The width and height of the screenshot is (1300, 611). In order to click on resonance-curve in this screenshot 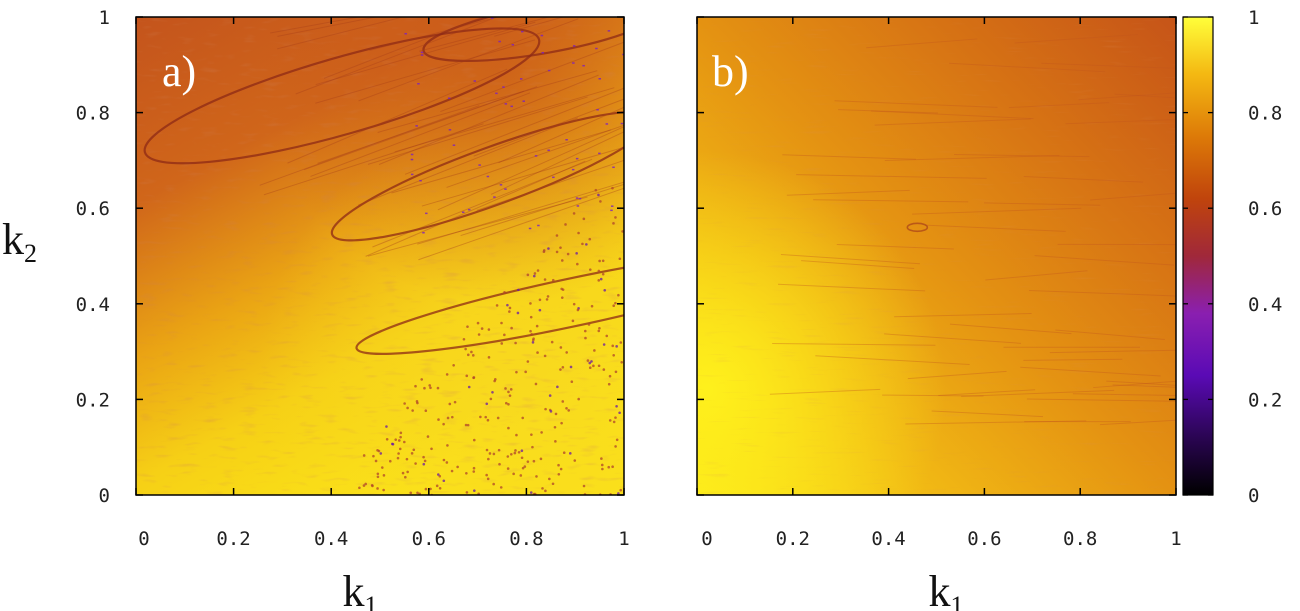, I will do `click(917, 227)`.